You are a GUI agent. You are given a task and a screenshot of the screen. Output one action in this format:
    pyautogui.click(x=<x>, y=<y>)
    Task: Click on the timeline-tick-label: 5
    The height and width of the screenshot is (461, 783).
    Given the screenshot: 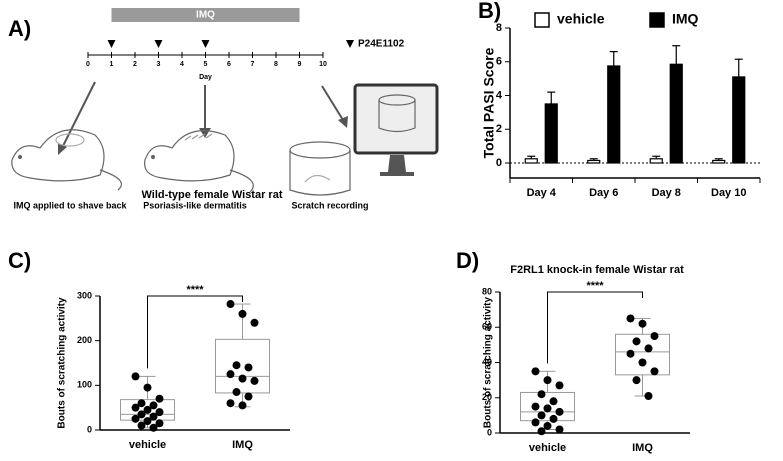 What is the action you would take?
    pyautogui.click(x=206, y=64)
    